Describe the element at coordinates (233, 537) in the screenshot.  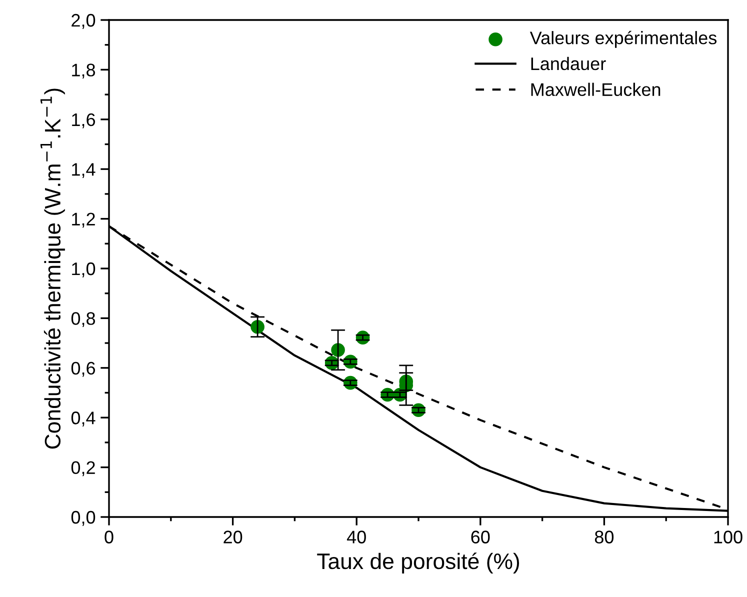
I see `x-tick-label: 20` at that location.